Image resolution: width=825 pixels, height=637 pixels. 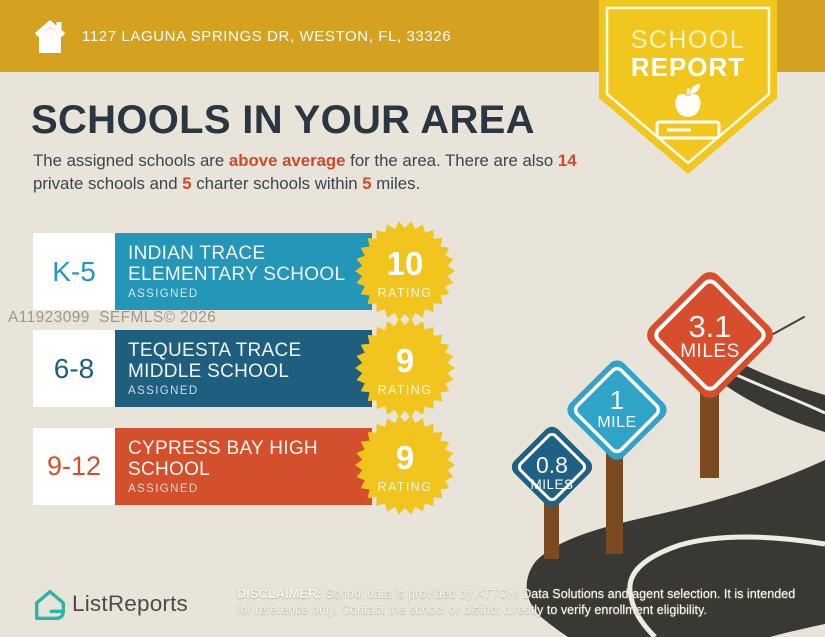 I want to click on intro-highlight-above-average: above average, so click(x=287, y=160).